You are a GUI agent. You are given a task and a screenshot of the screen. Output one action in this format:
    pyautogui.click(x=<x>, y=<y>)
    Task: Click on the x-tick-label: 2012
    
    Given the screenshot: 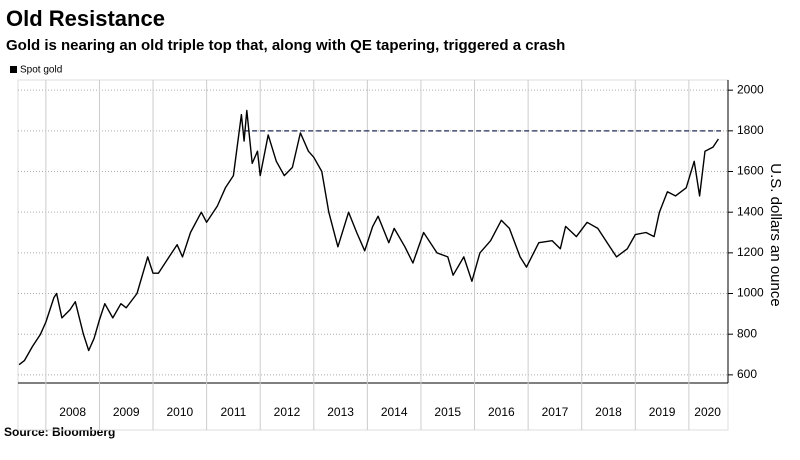 What is the action you would take?
    pyautogui.click(x=287, y=412)
    